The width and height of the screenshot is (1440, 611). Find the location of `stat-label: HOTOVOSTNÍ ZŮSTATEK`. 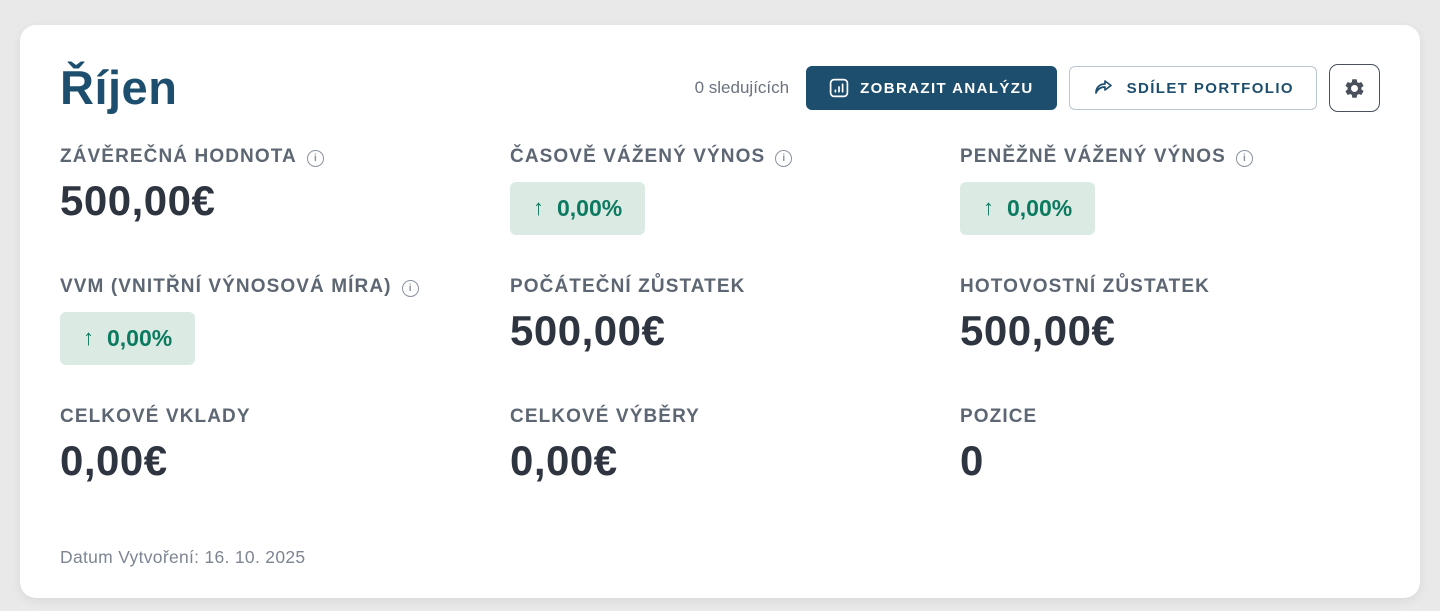

stat-label: HOTOVOSTNÍ ZŮSTATEK is located at coordinates (1085, 286).